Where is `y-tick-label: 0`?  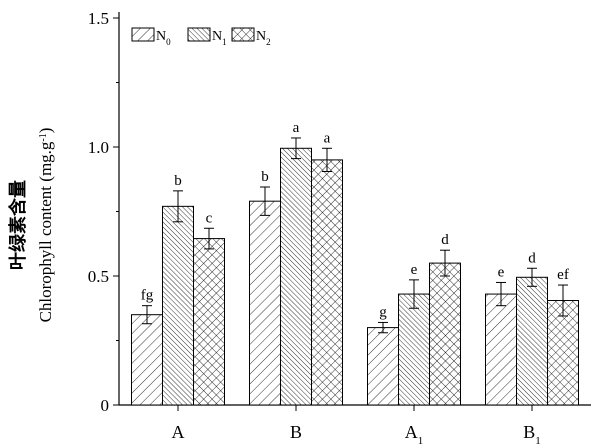 y-tick-label: 0 is located at coordinates (105, 405).